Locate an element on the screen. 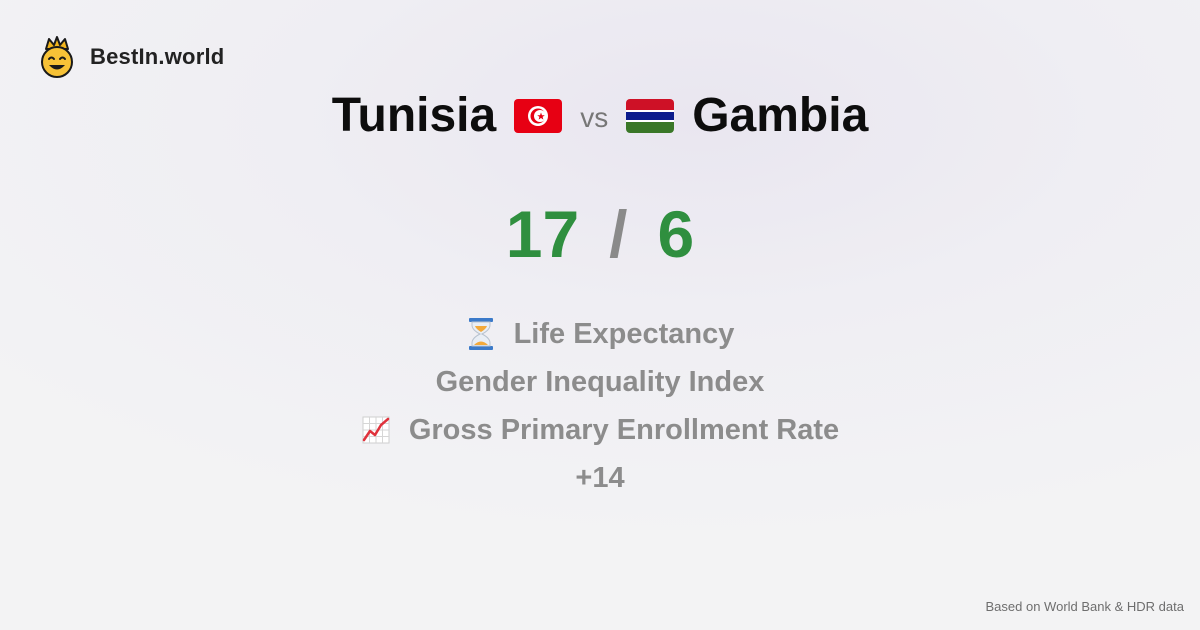 The image size is (1200, 630). vs-label: vs is located at coordinates (594, 117).